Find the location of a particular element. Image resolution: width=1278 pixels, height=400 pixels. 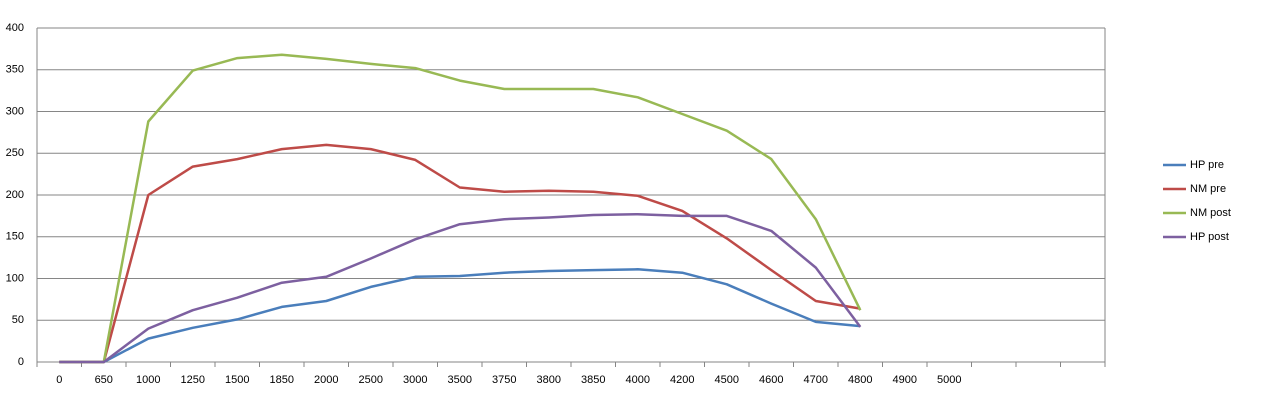

x-tick-label: 1500 is located at coordinates (237, 380).